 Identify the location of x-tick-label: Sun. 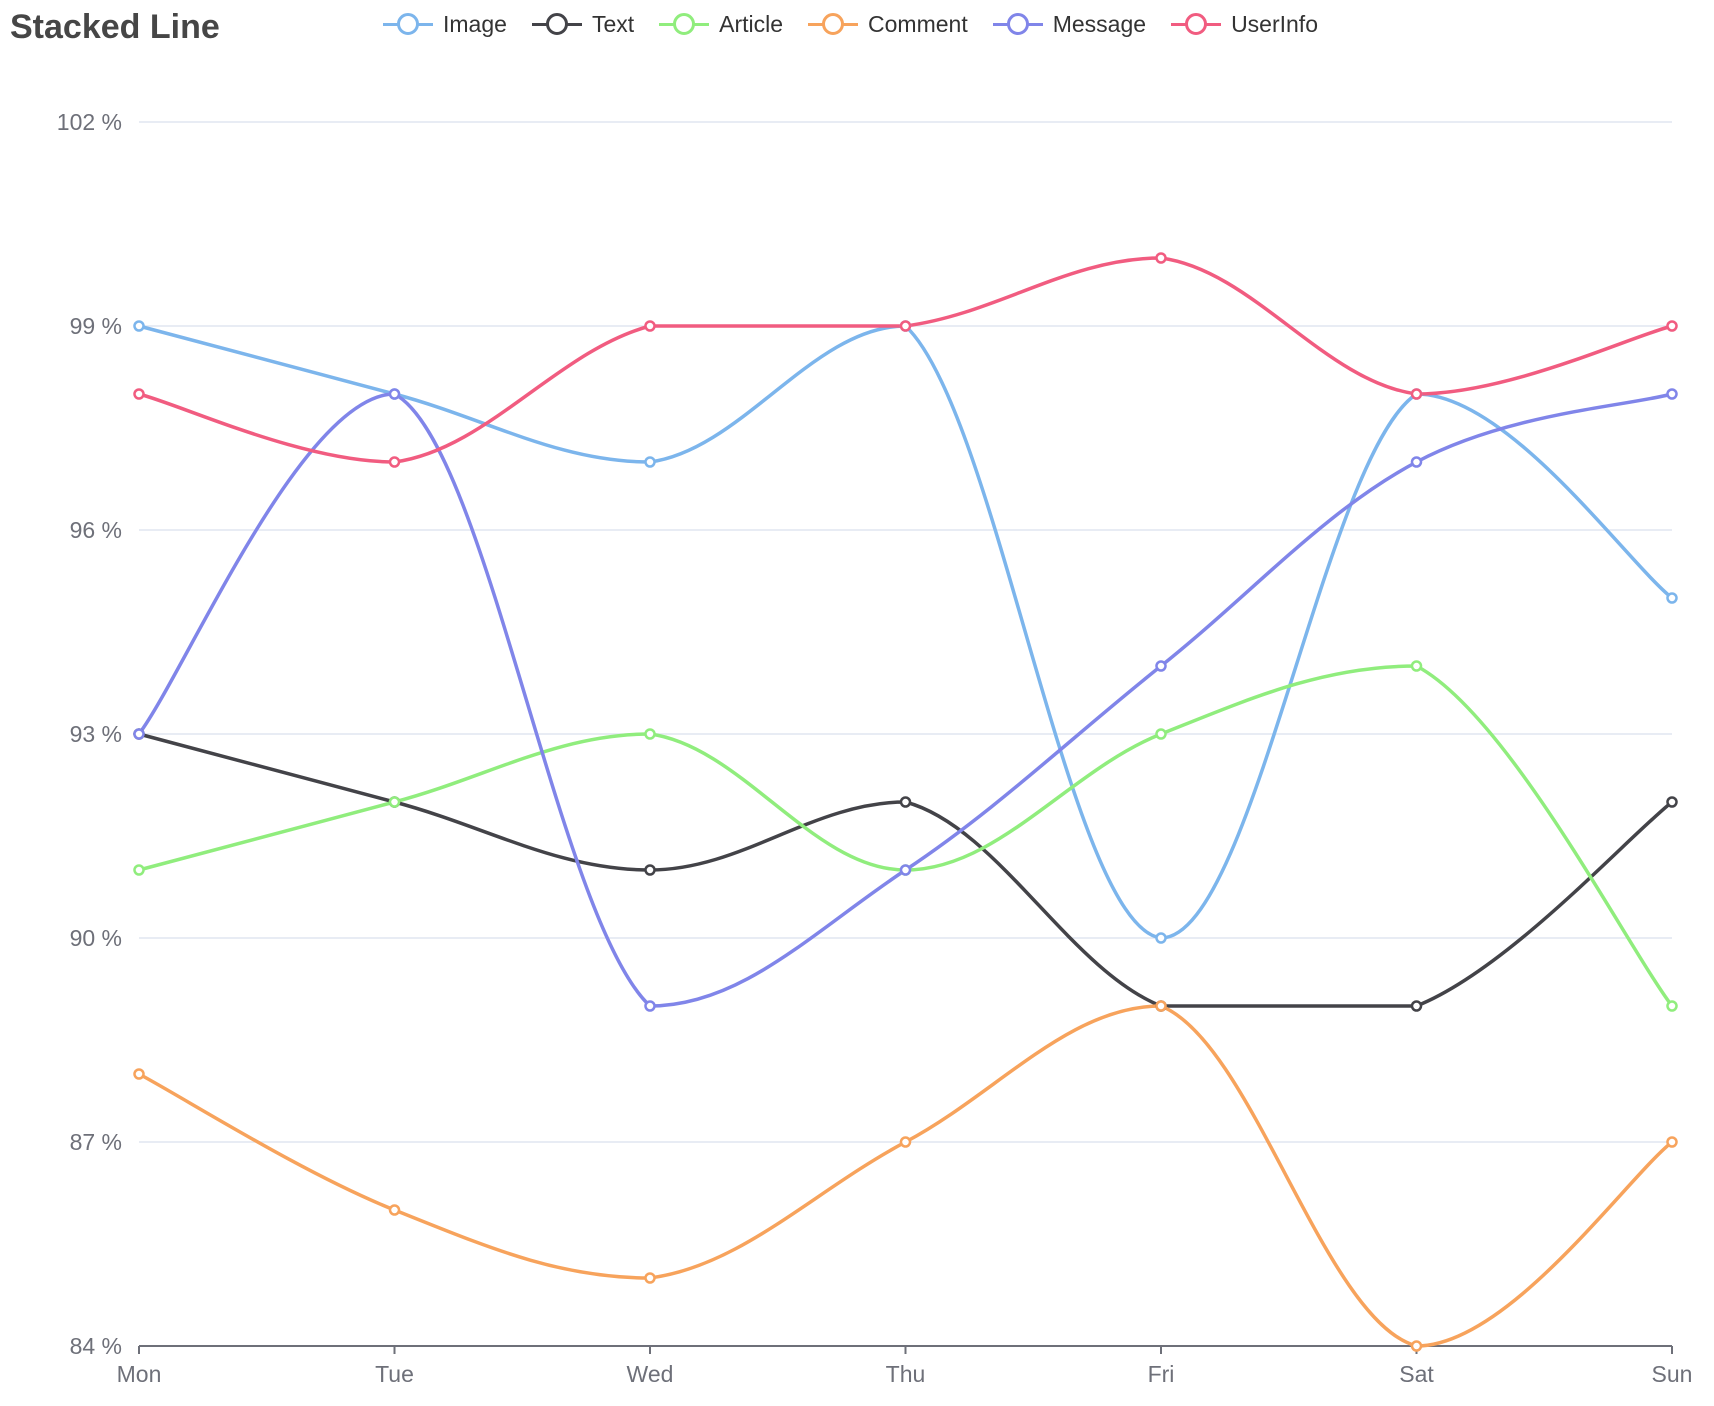
(1672, 1374).